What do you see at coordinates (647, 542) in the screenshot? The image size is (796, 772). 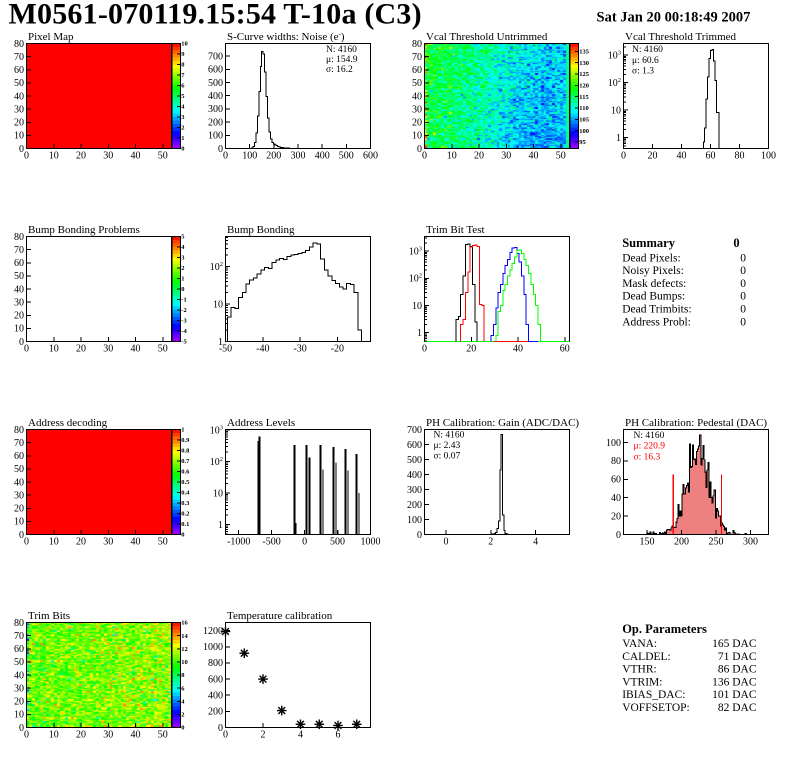 I see `svg-text: 150` at bounding box center [647, 542].